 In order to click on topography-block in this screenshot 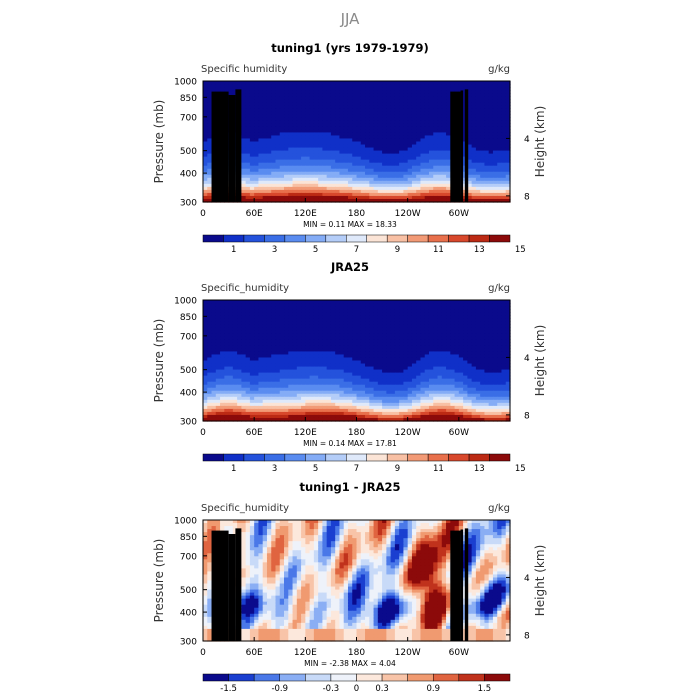, I will do `click(455, 146)`.